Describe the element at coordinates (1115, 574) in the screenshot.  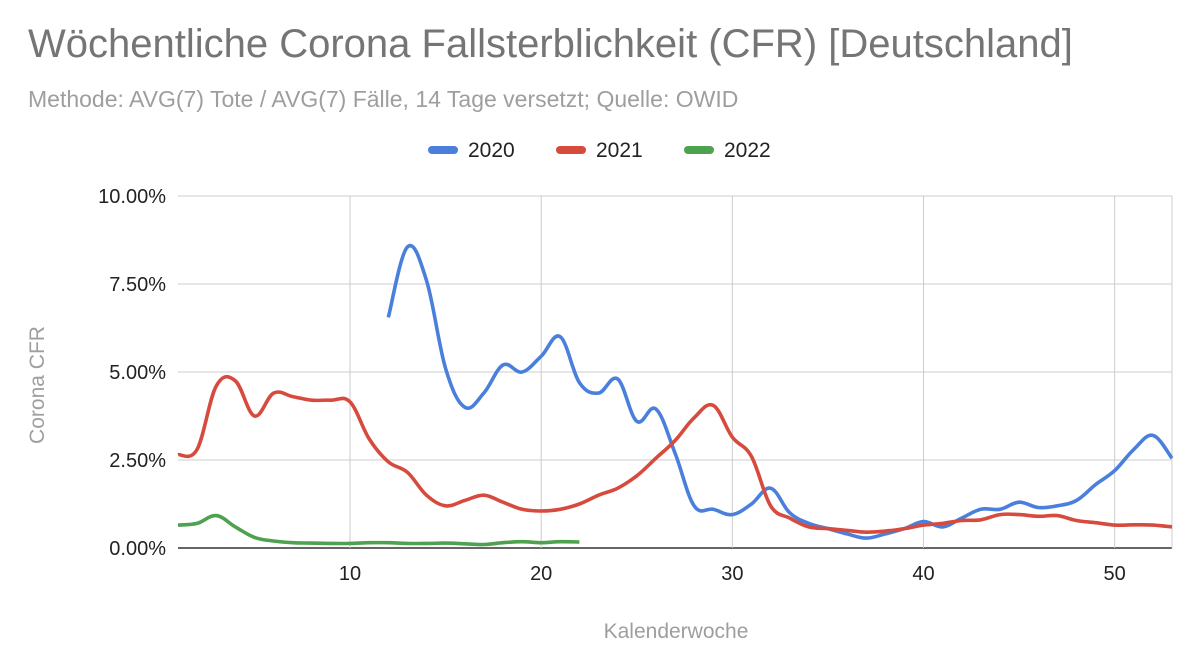
I see `x-tick-label: 50` at that location.